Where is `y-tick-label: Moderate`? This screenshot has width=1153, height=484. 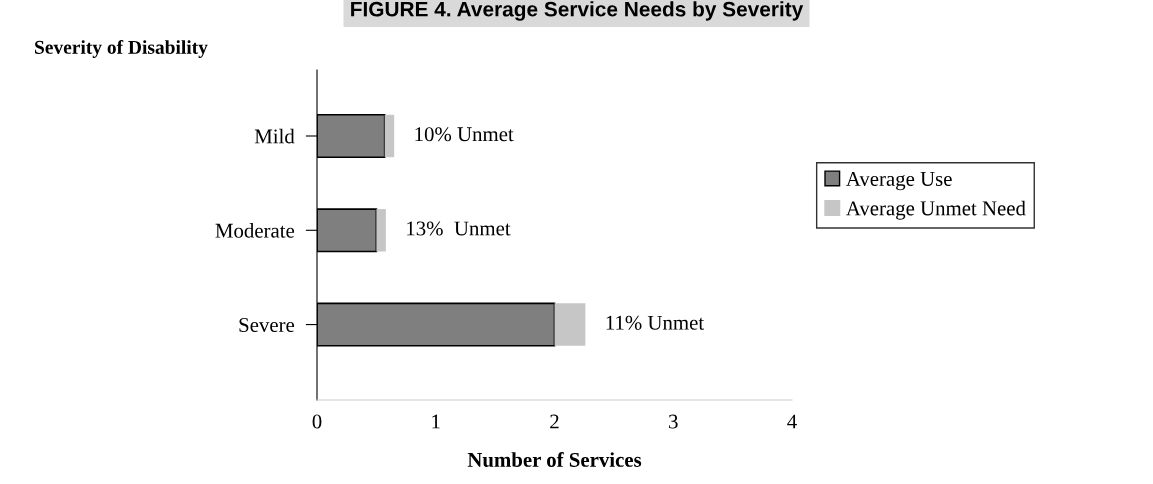
y-tick-label: Moderate is located at coordinates (255, 230).